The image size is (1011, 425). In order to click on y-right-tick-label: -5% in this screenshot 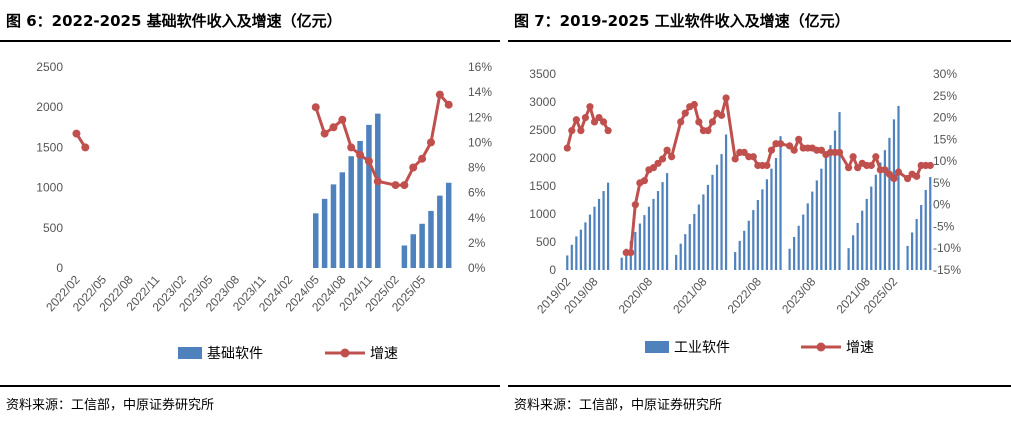, I will do `click(944, 226)`.